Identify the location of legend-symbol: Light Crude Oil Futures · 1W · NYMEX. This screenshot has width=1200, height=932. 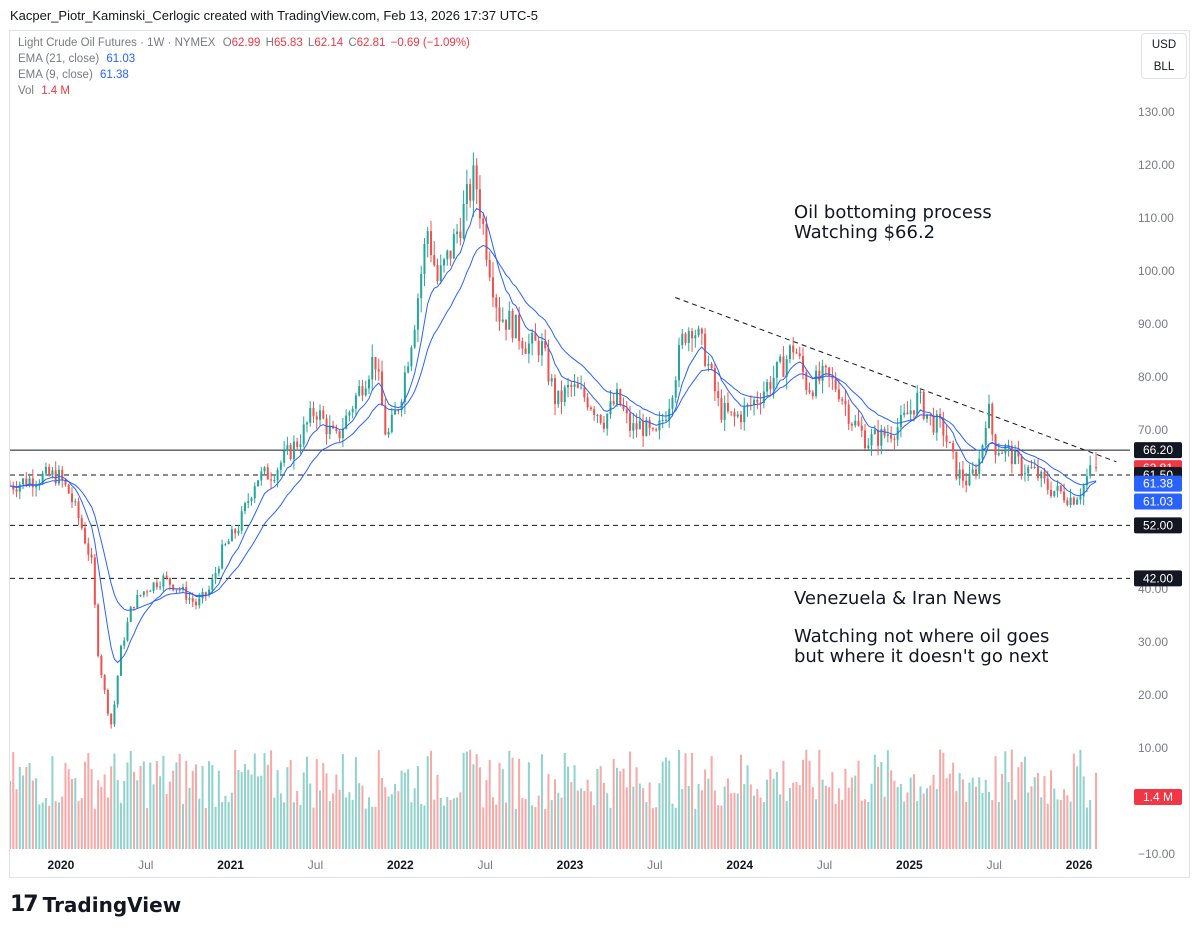
(117, 43).